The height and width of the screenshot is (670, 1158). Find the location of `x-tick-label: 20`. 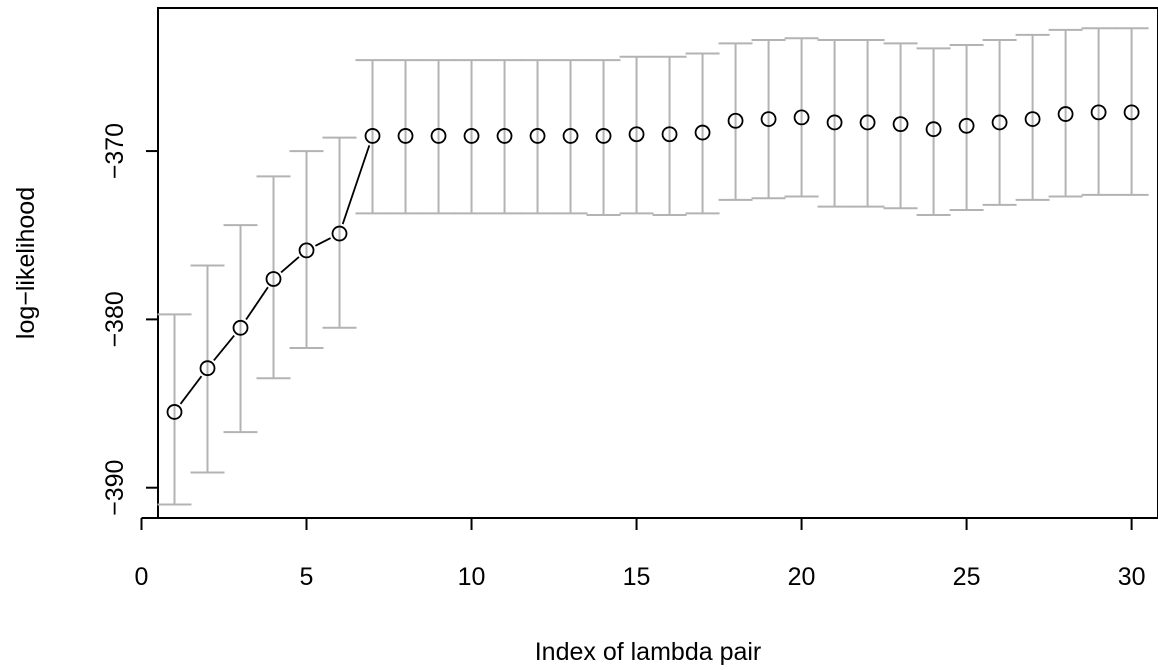

x-tick-label: 20 is located at coordinates (802, 577).